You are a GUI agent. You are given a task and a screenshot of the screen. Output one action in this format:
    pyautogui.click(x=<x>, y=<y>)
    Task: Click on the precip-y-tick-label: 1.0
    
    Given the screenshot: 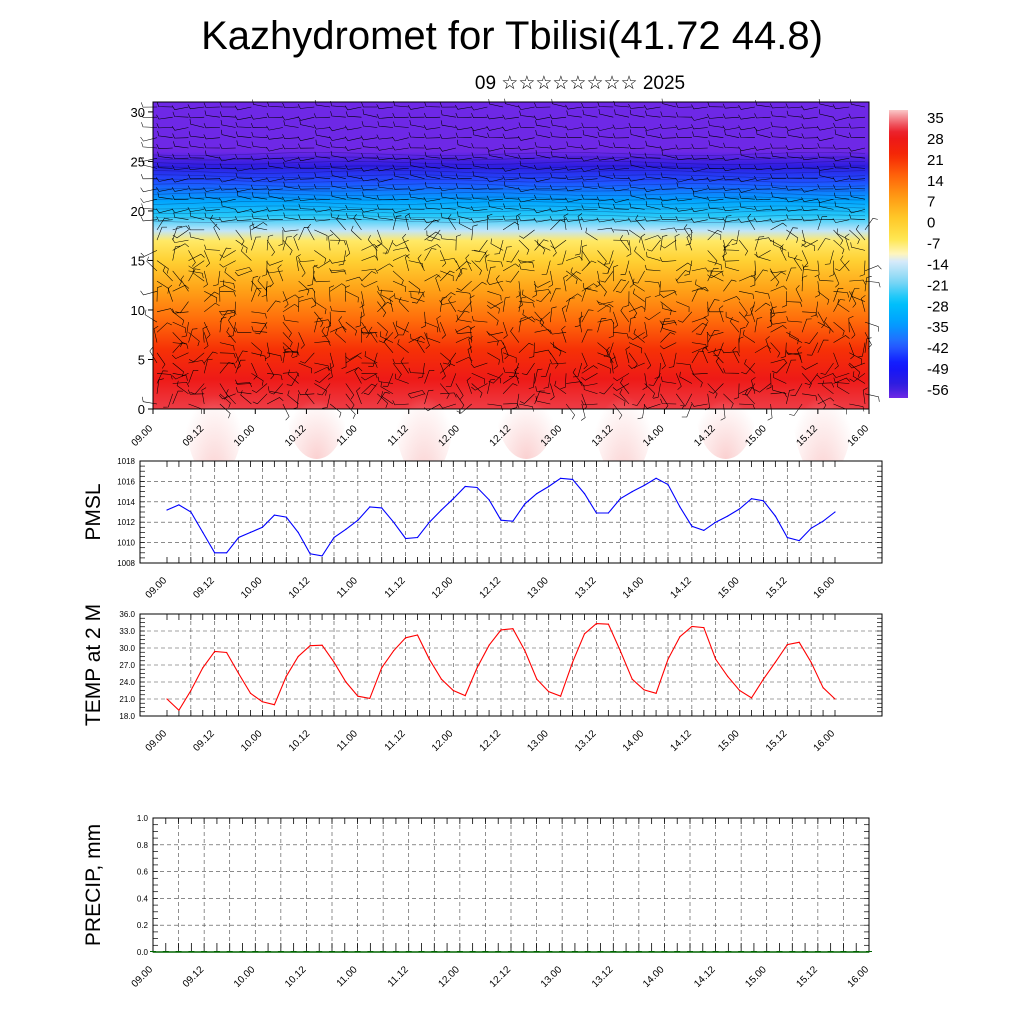 What is the action you would take?
    pyautogui.click(x=143, y=818)
    